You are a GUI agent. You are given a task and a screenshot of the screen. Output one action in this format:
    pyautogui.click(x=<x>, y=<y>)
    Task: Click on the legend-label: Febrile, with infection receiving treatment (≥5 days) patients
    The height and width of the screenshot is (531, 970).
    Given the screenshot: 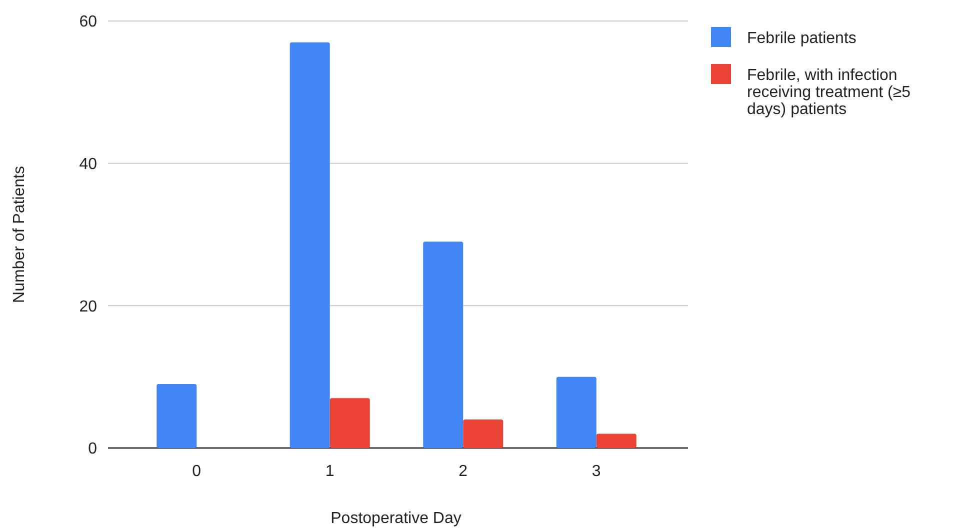 What is the action you would take?
    pyautogui.click(x=829, y=92)
    